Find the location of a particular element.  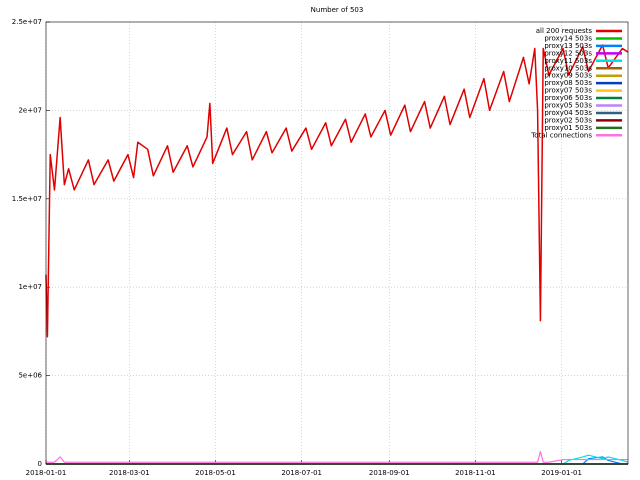

x-tick-label: 2018-07-01 is located at coordinates (301, 473).